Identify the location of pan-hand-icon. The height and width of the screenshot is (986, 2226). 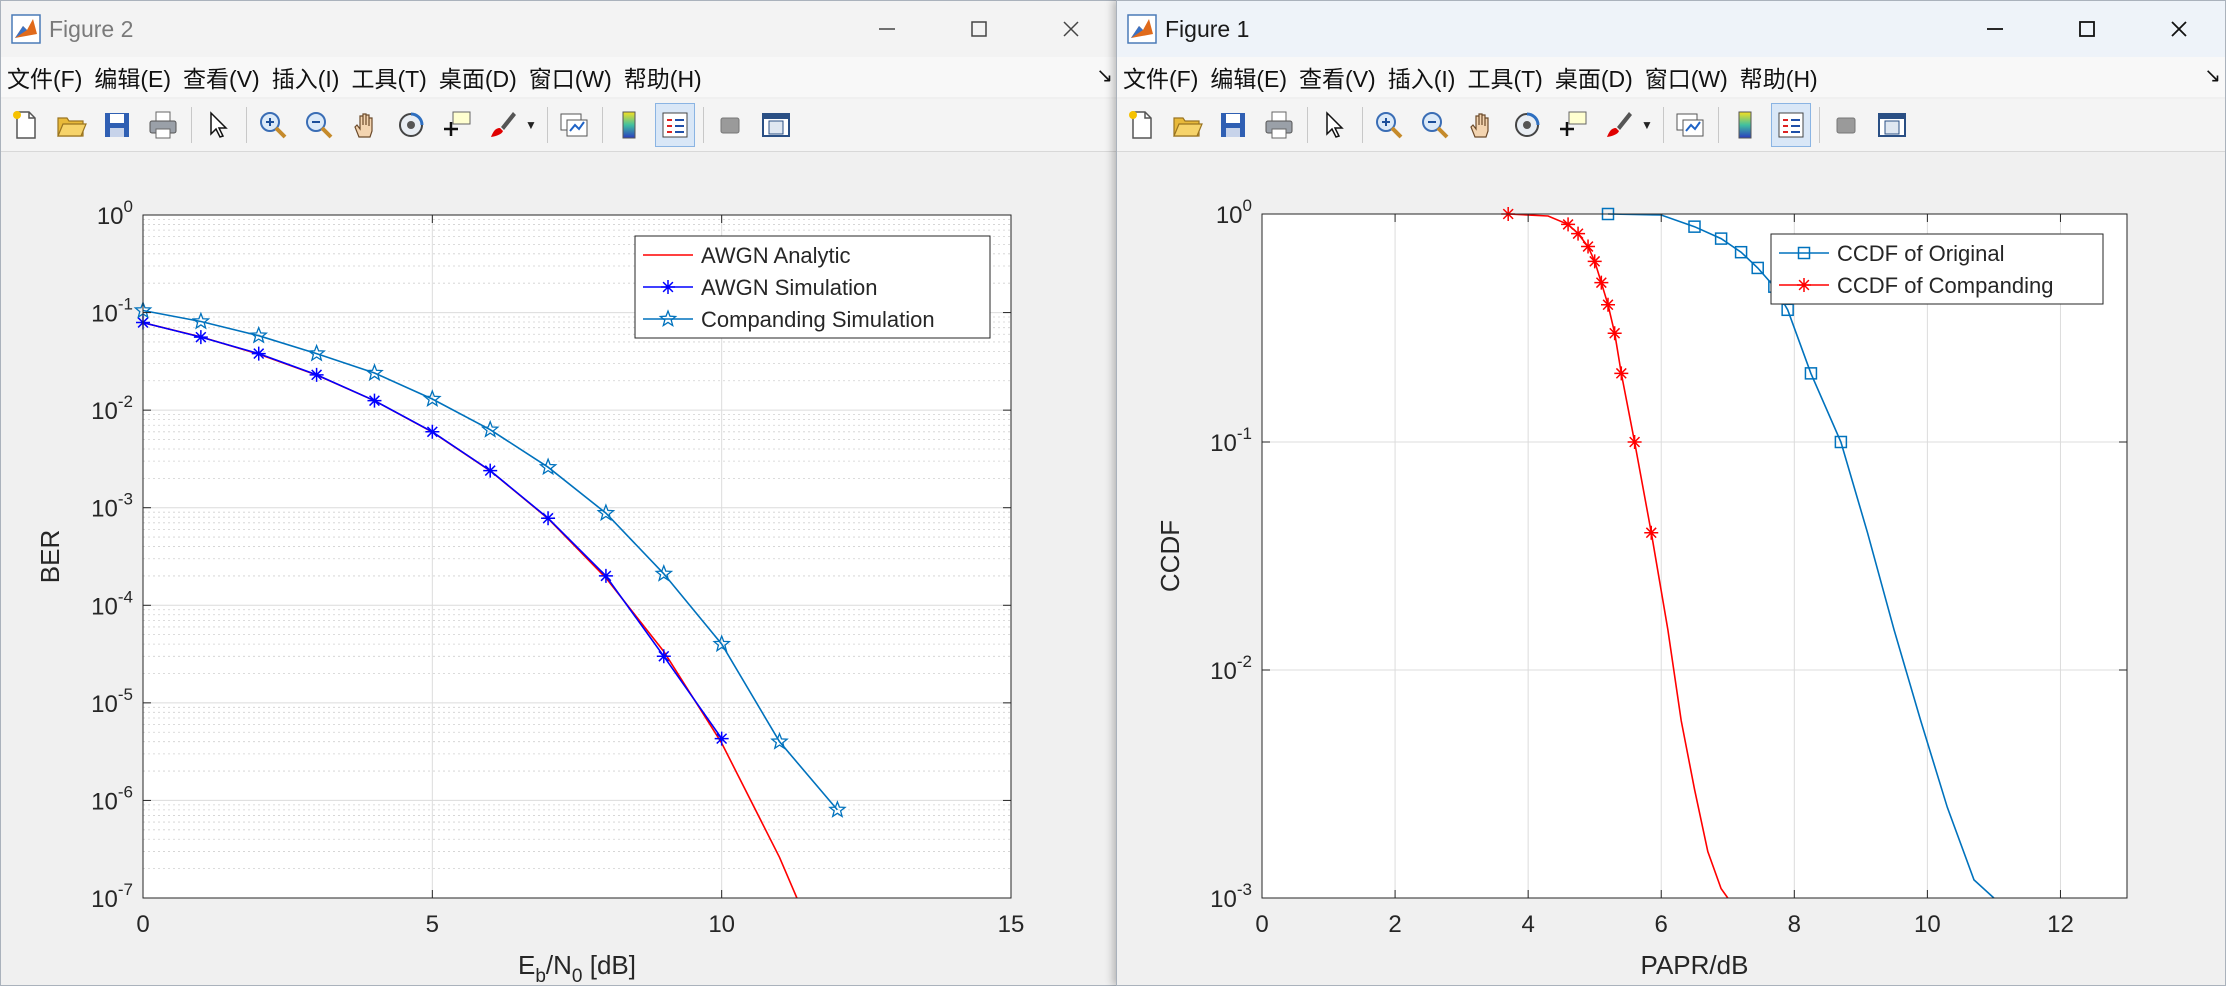
(1479, 125).